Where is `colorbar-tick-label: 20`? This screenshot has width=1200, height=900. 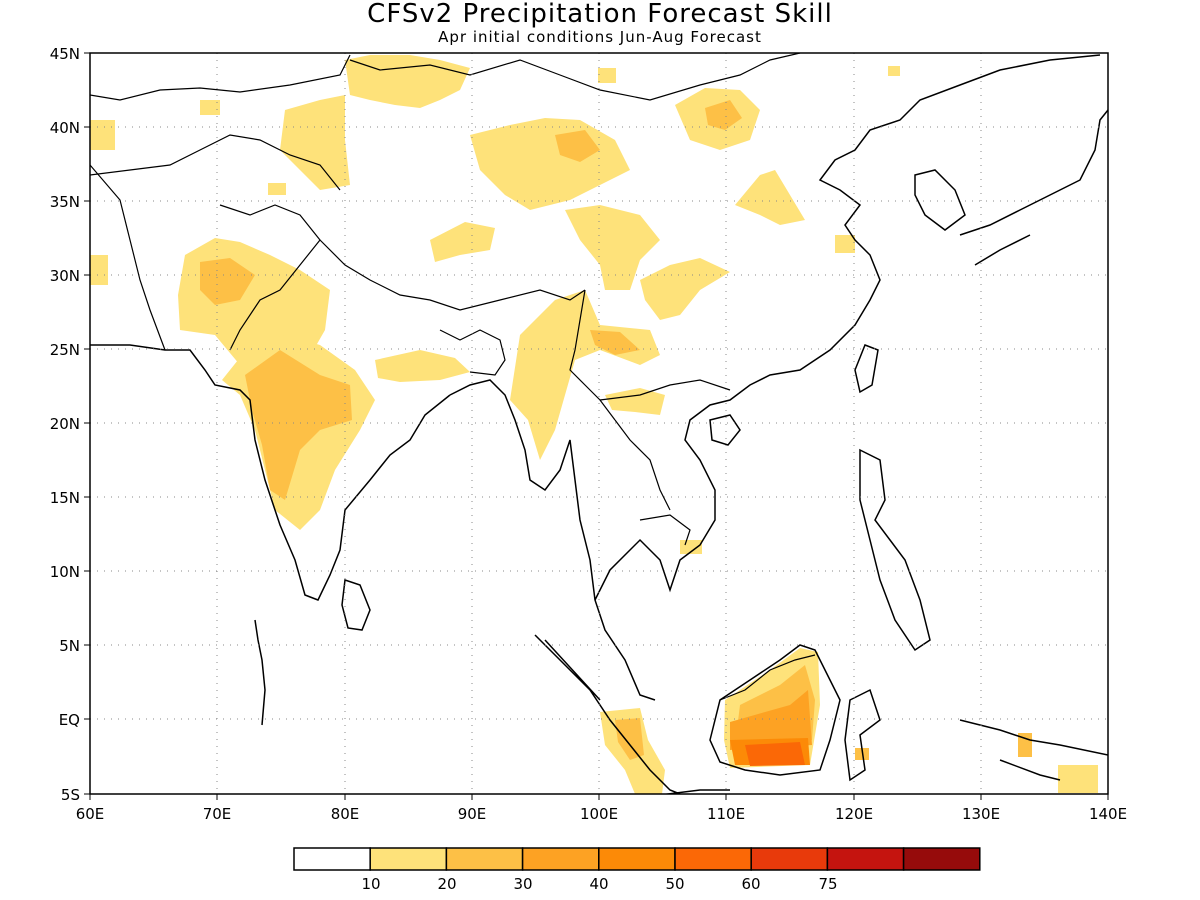 colorbar-tick-label: 20 is located at coordinates (446, 884).